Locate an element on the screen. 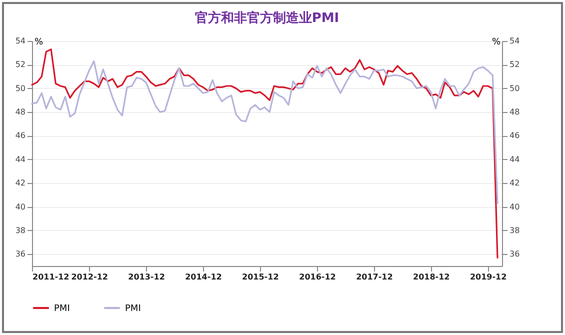  y2-tick-label: 42 is located at coordinates (515, 183).